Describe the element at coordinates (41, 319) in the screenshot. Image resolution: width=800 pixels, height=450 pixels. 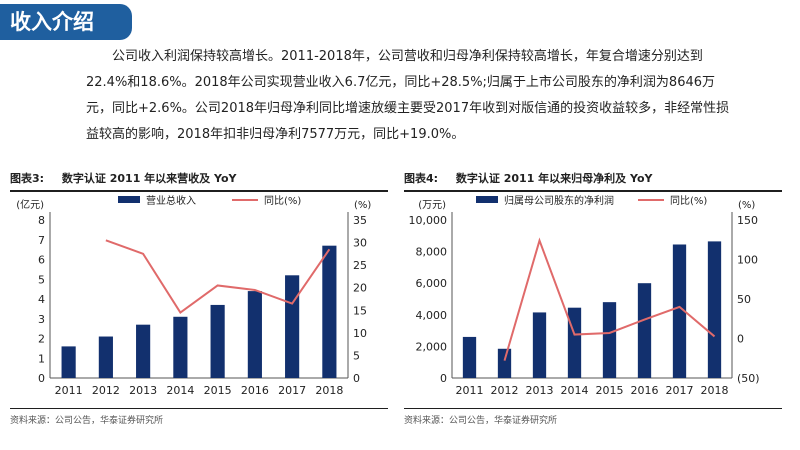
I see `left-tick-label: 3` at that location.